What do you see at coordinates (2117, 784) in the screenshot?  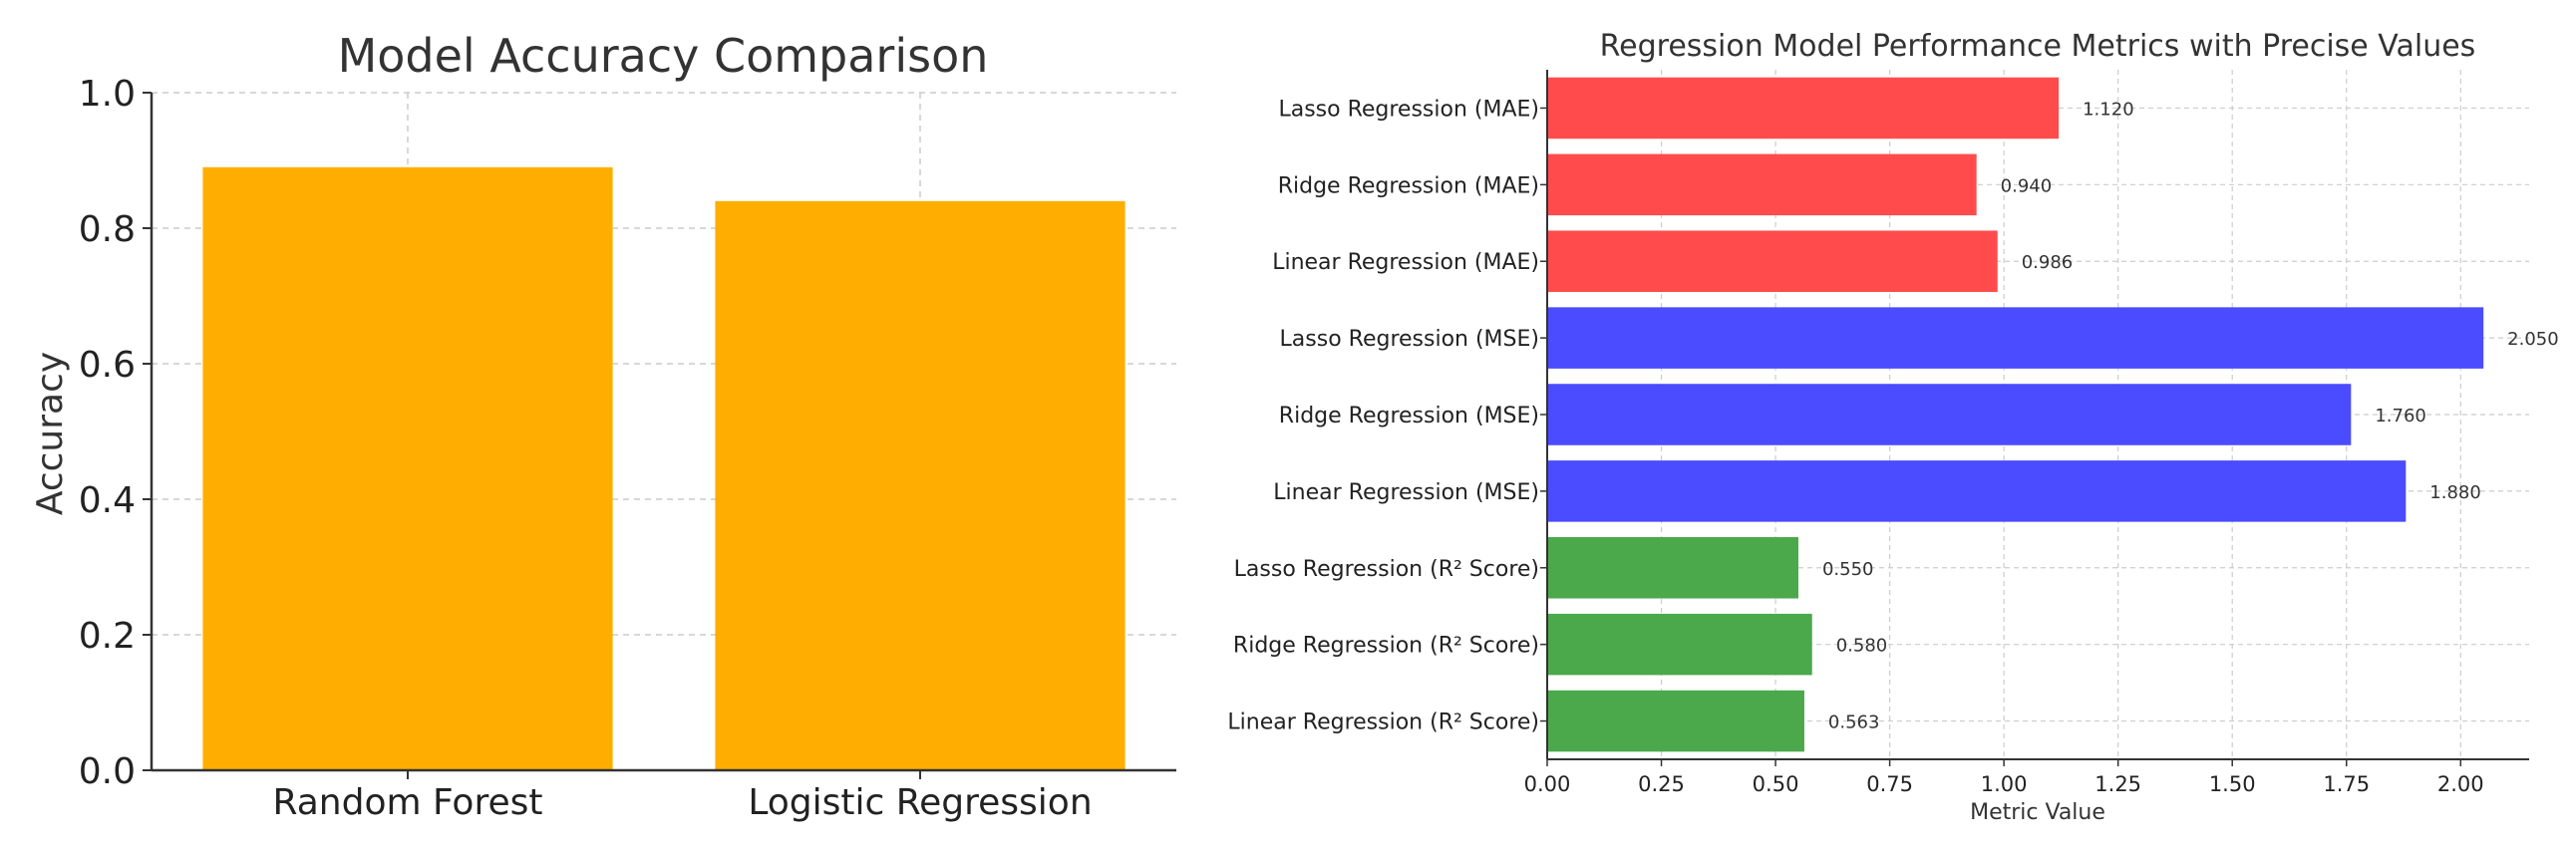 I see `x-tick-label: 1.25` at bounding box center [2117, 784].